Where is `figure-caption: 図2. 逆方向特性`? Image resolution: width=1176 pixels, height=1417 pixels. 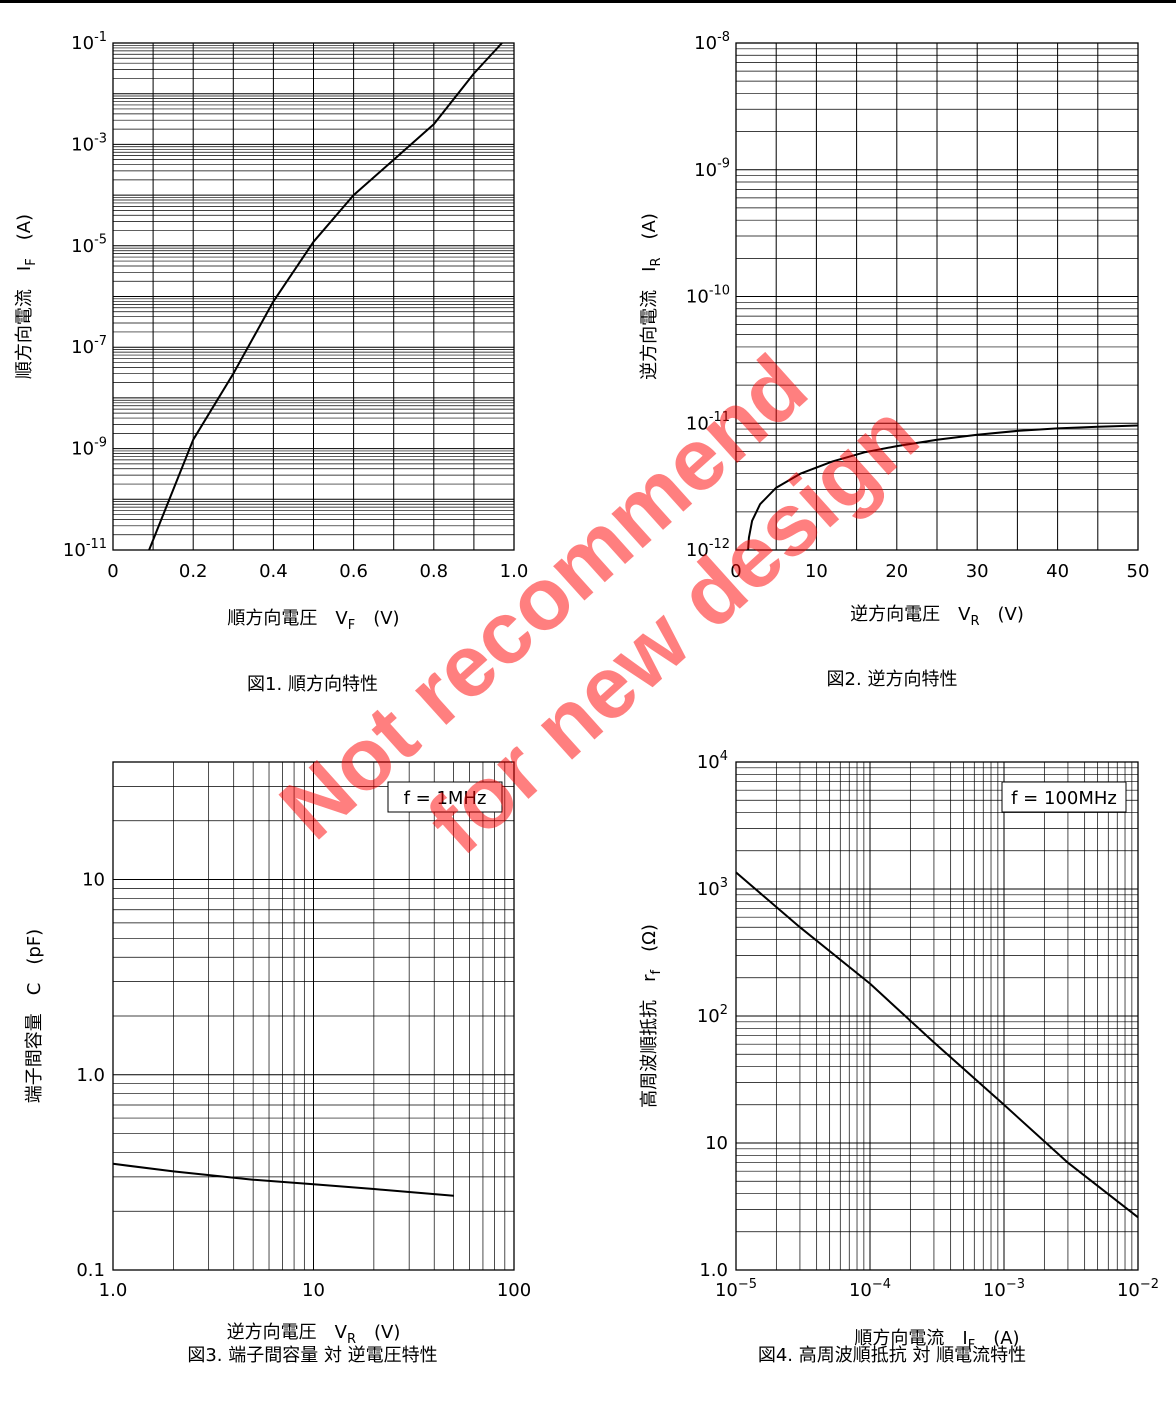
figure-caption: 図2. 逆方向特性 is located at coordinates (892, 679).